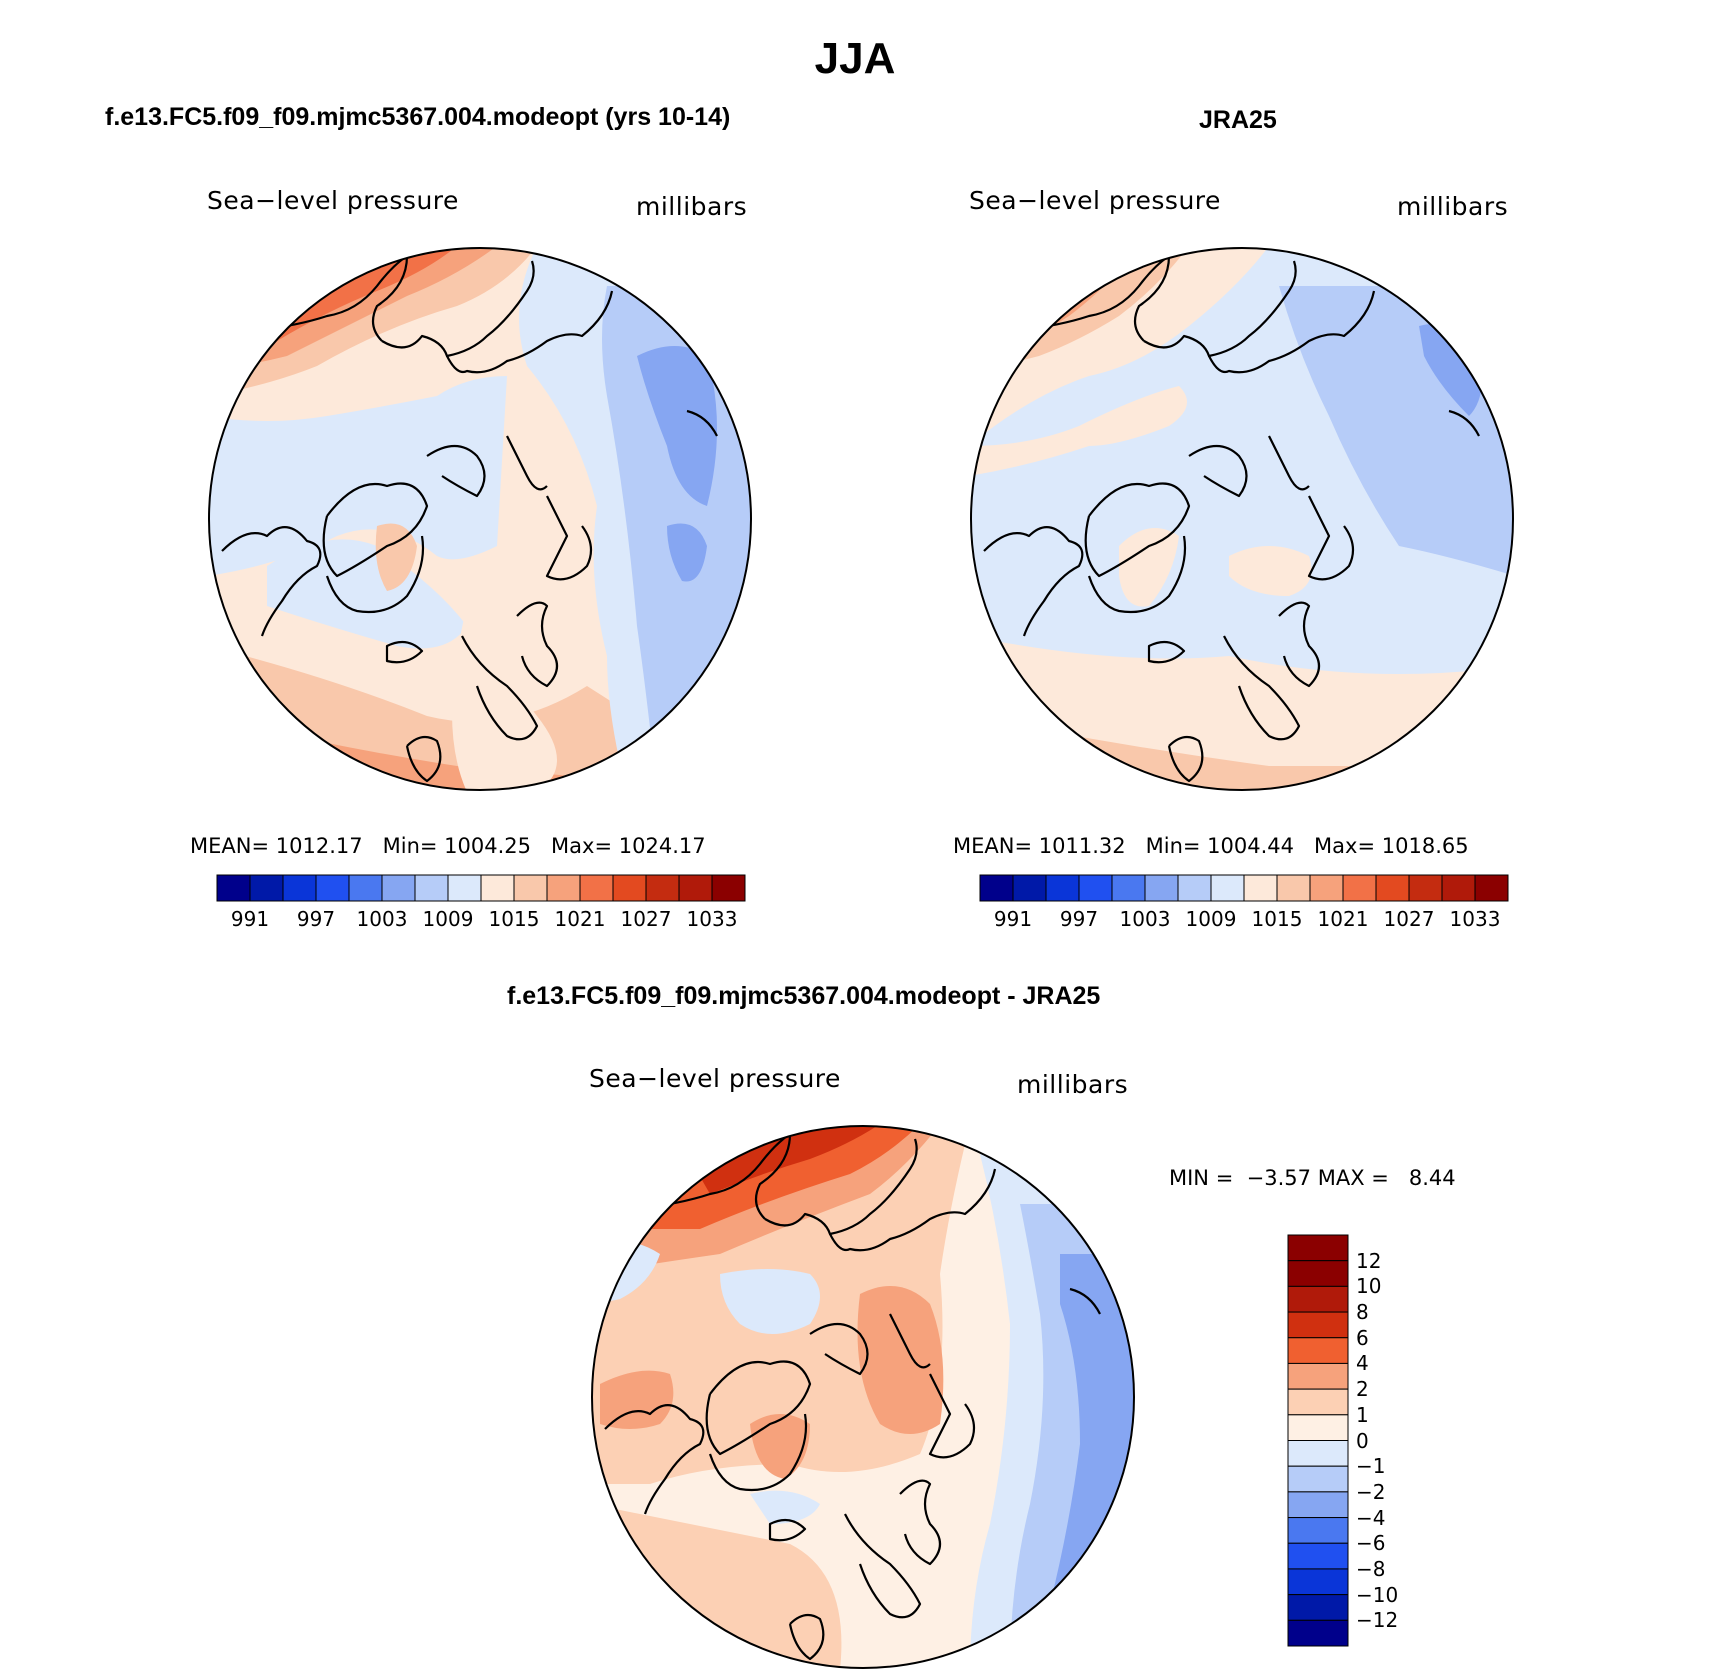  Describe the element at coordinates (514, 919) in the screenshot. I see `model-colorbar-tick-label: 1015` at that location.